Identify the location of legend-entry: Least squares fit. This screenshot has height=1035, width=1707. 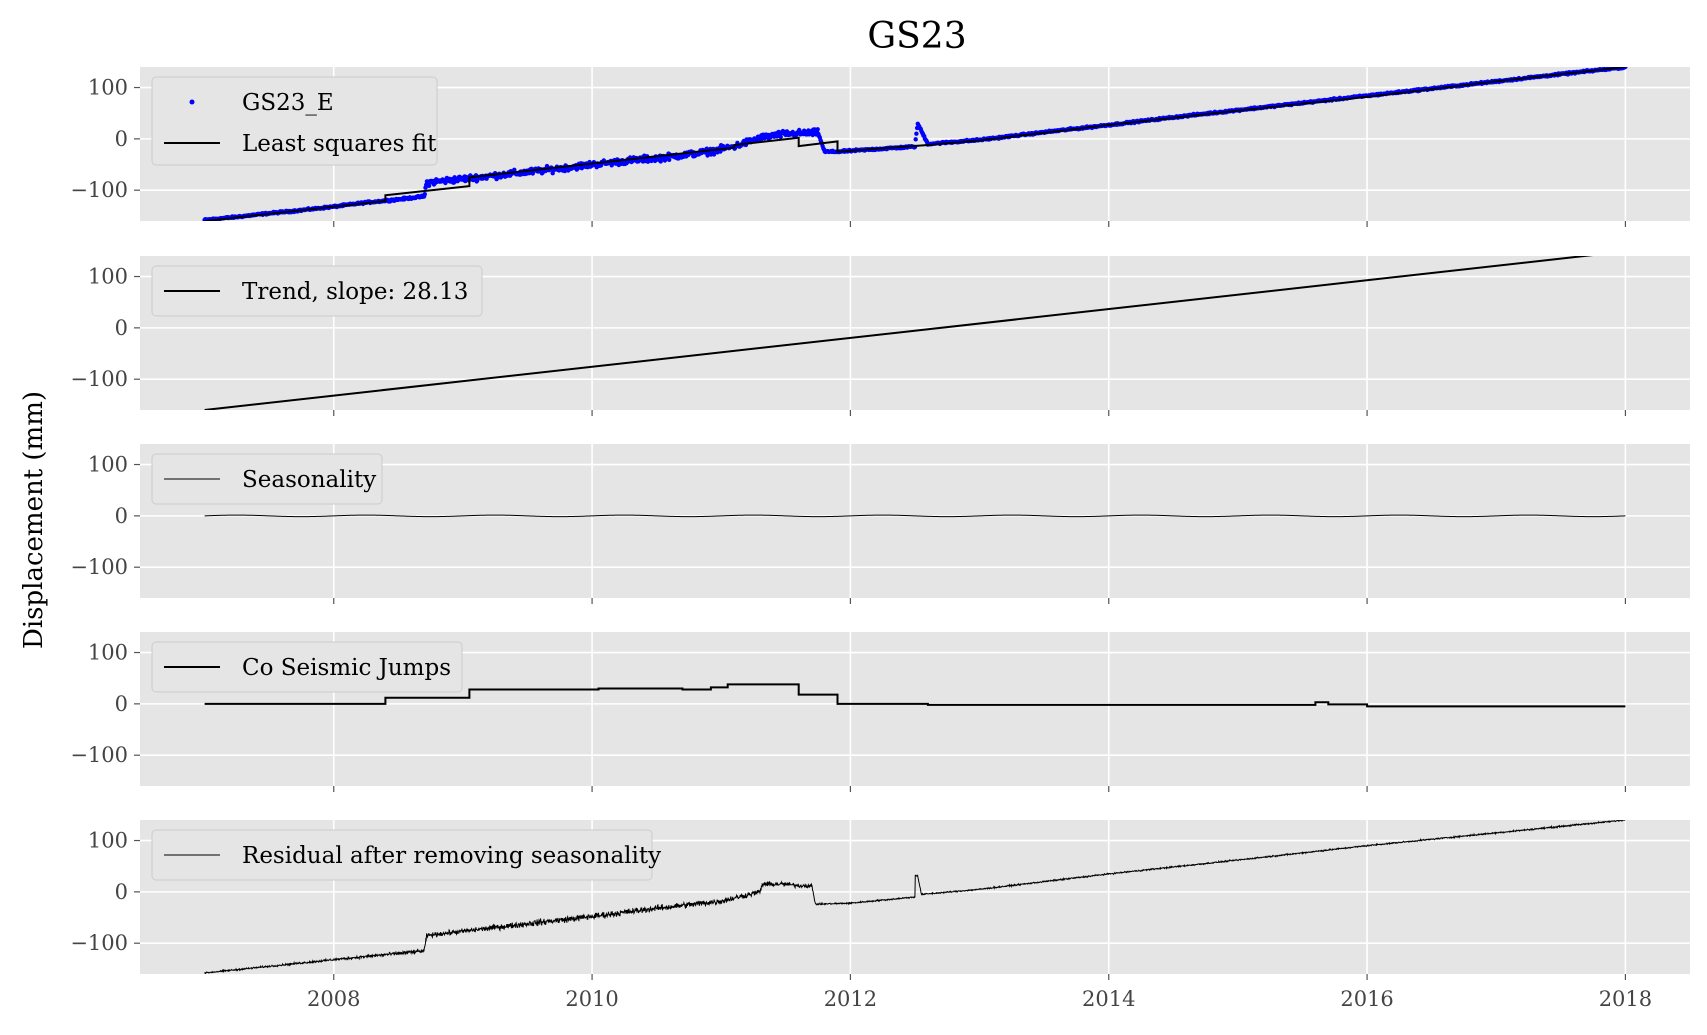
(339, 144).